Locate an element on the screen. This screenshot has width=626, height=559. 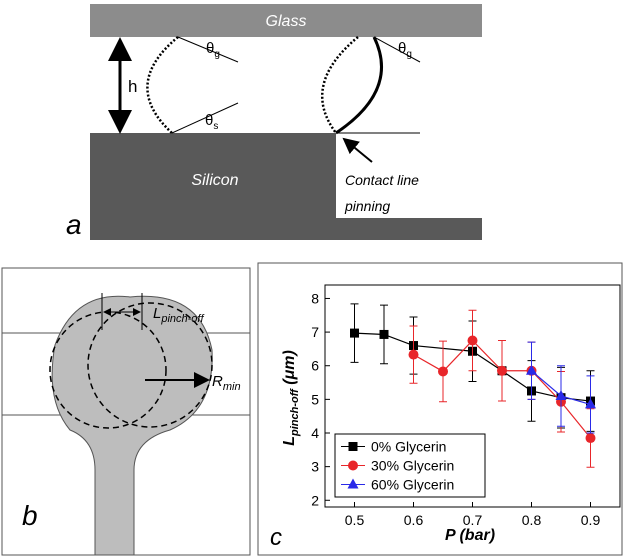
silicon-label: Silicon is located at coordinates (214, 180).